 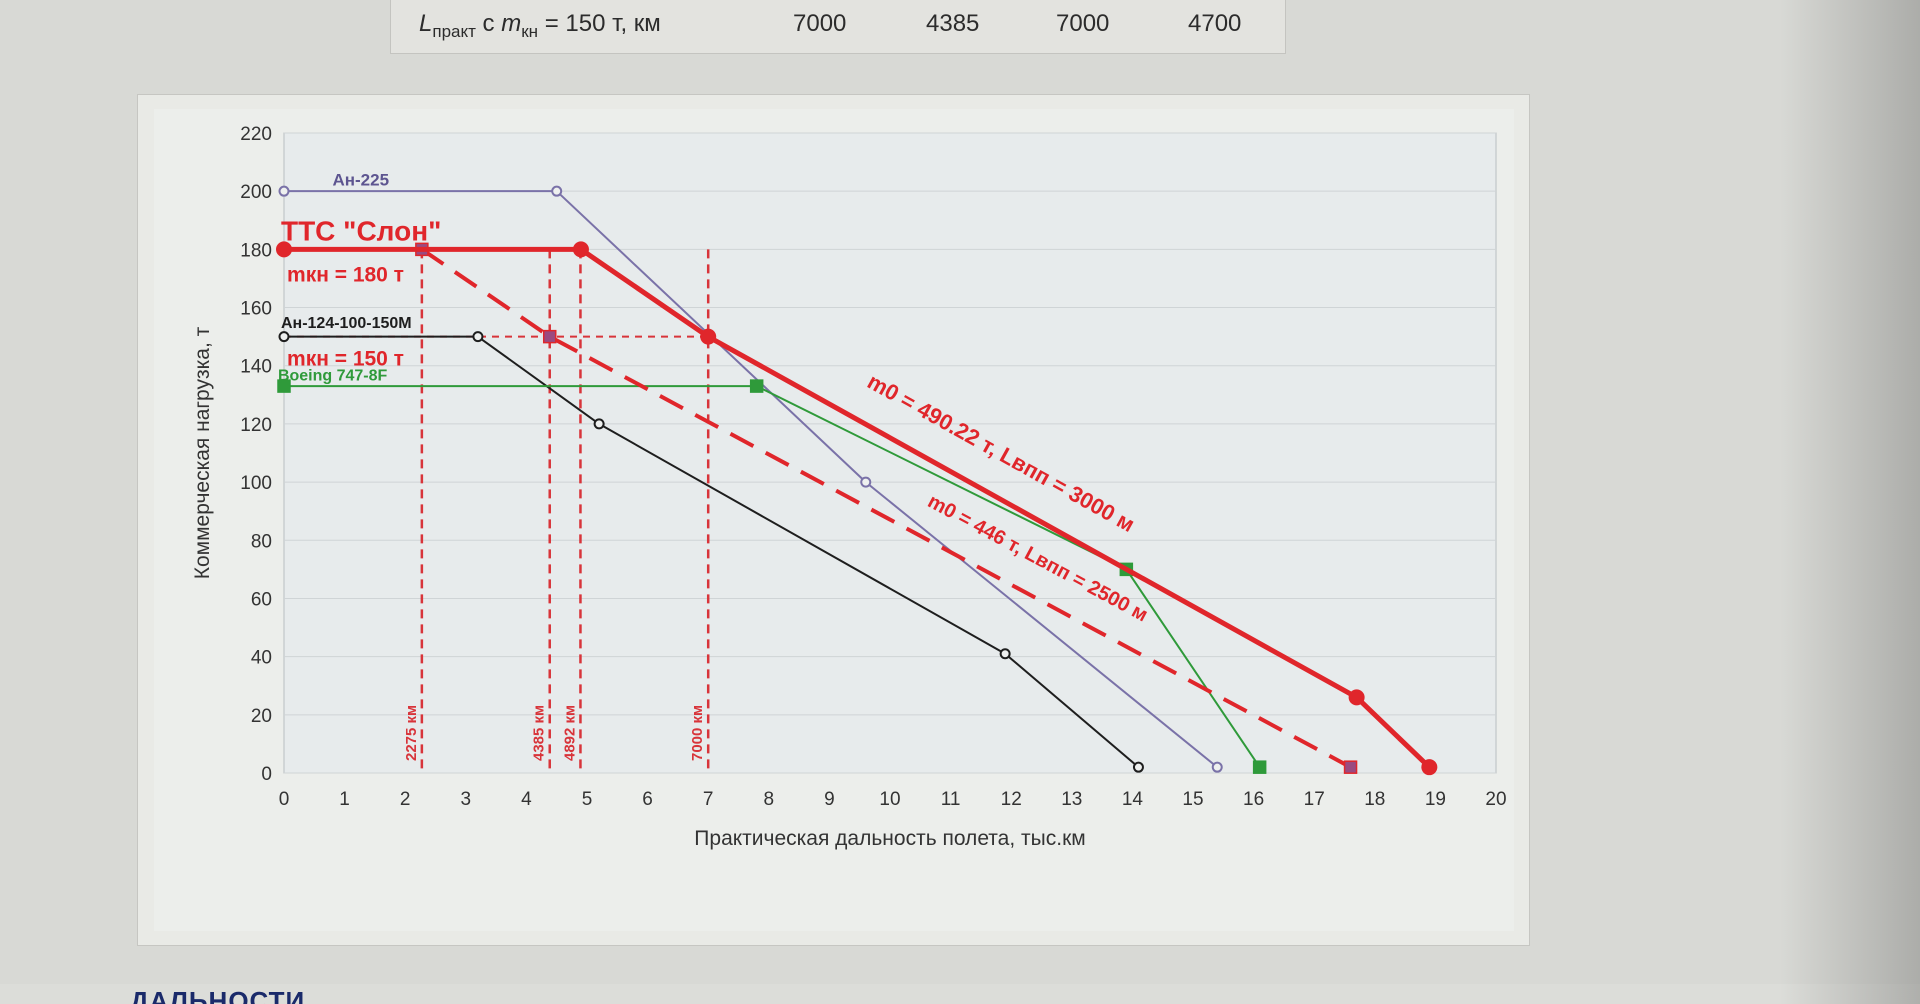 I want to click on label-boeing: Boeing 747-8F, so click(x=333, y=375).